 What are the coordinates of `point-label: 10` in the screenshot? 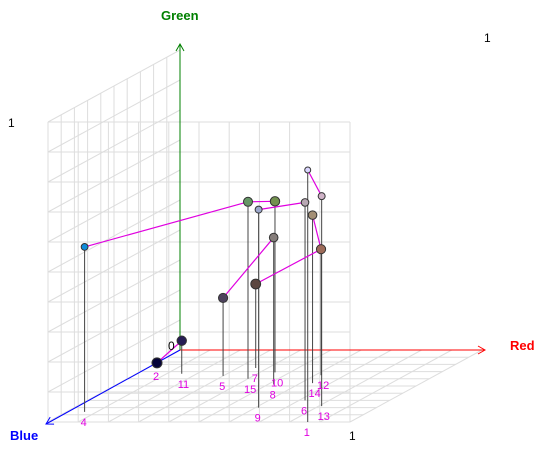 It's located at (277, 383).